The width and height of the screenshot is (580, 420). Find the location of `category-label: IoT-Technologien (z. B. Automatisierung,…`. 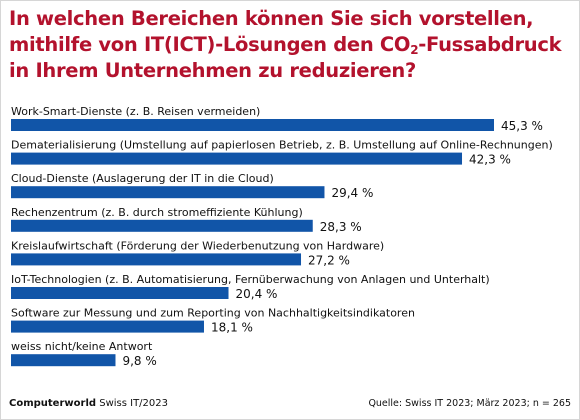

category-label: IoT-Technologien (z. B. Automatisierung,… is located at coordinates (250, 279).